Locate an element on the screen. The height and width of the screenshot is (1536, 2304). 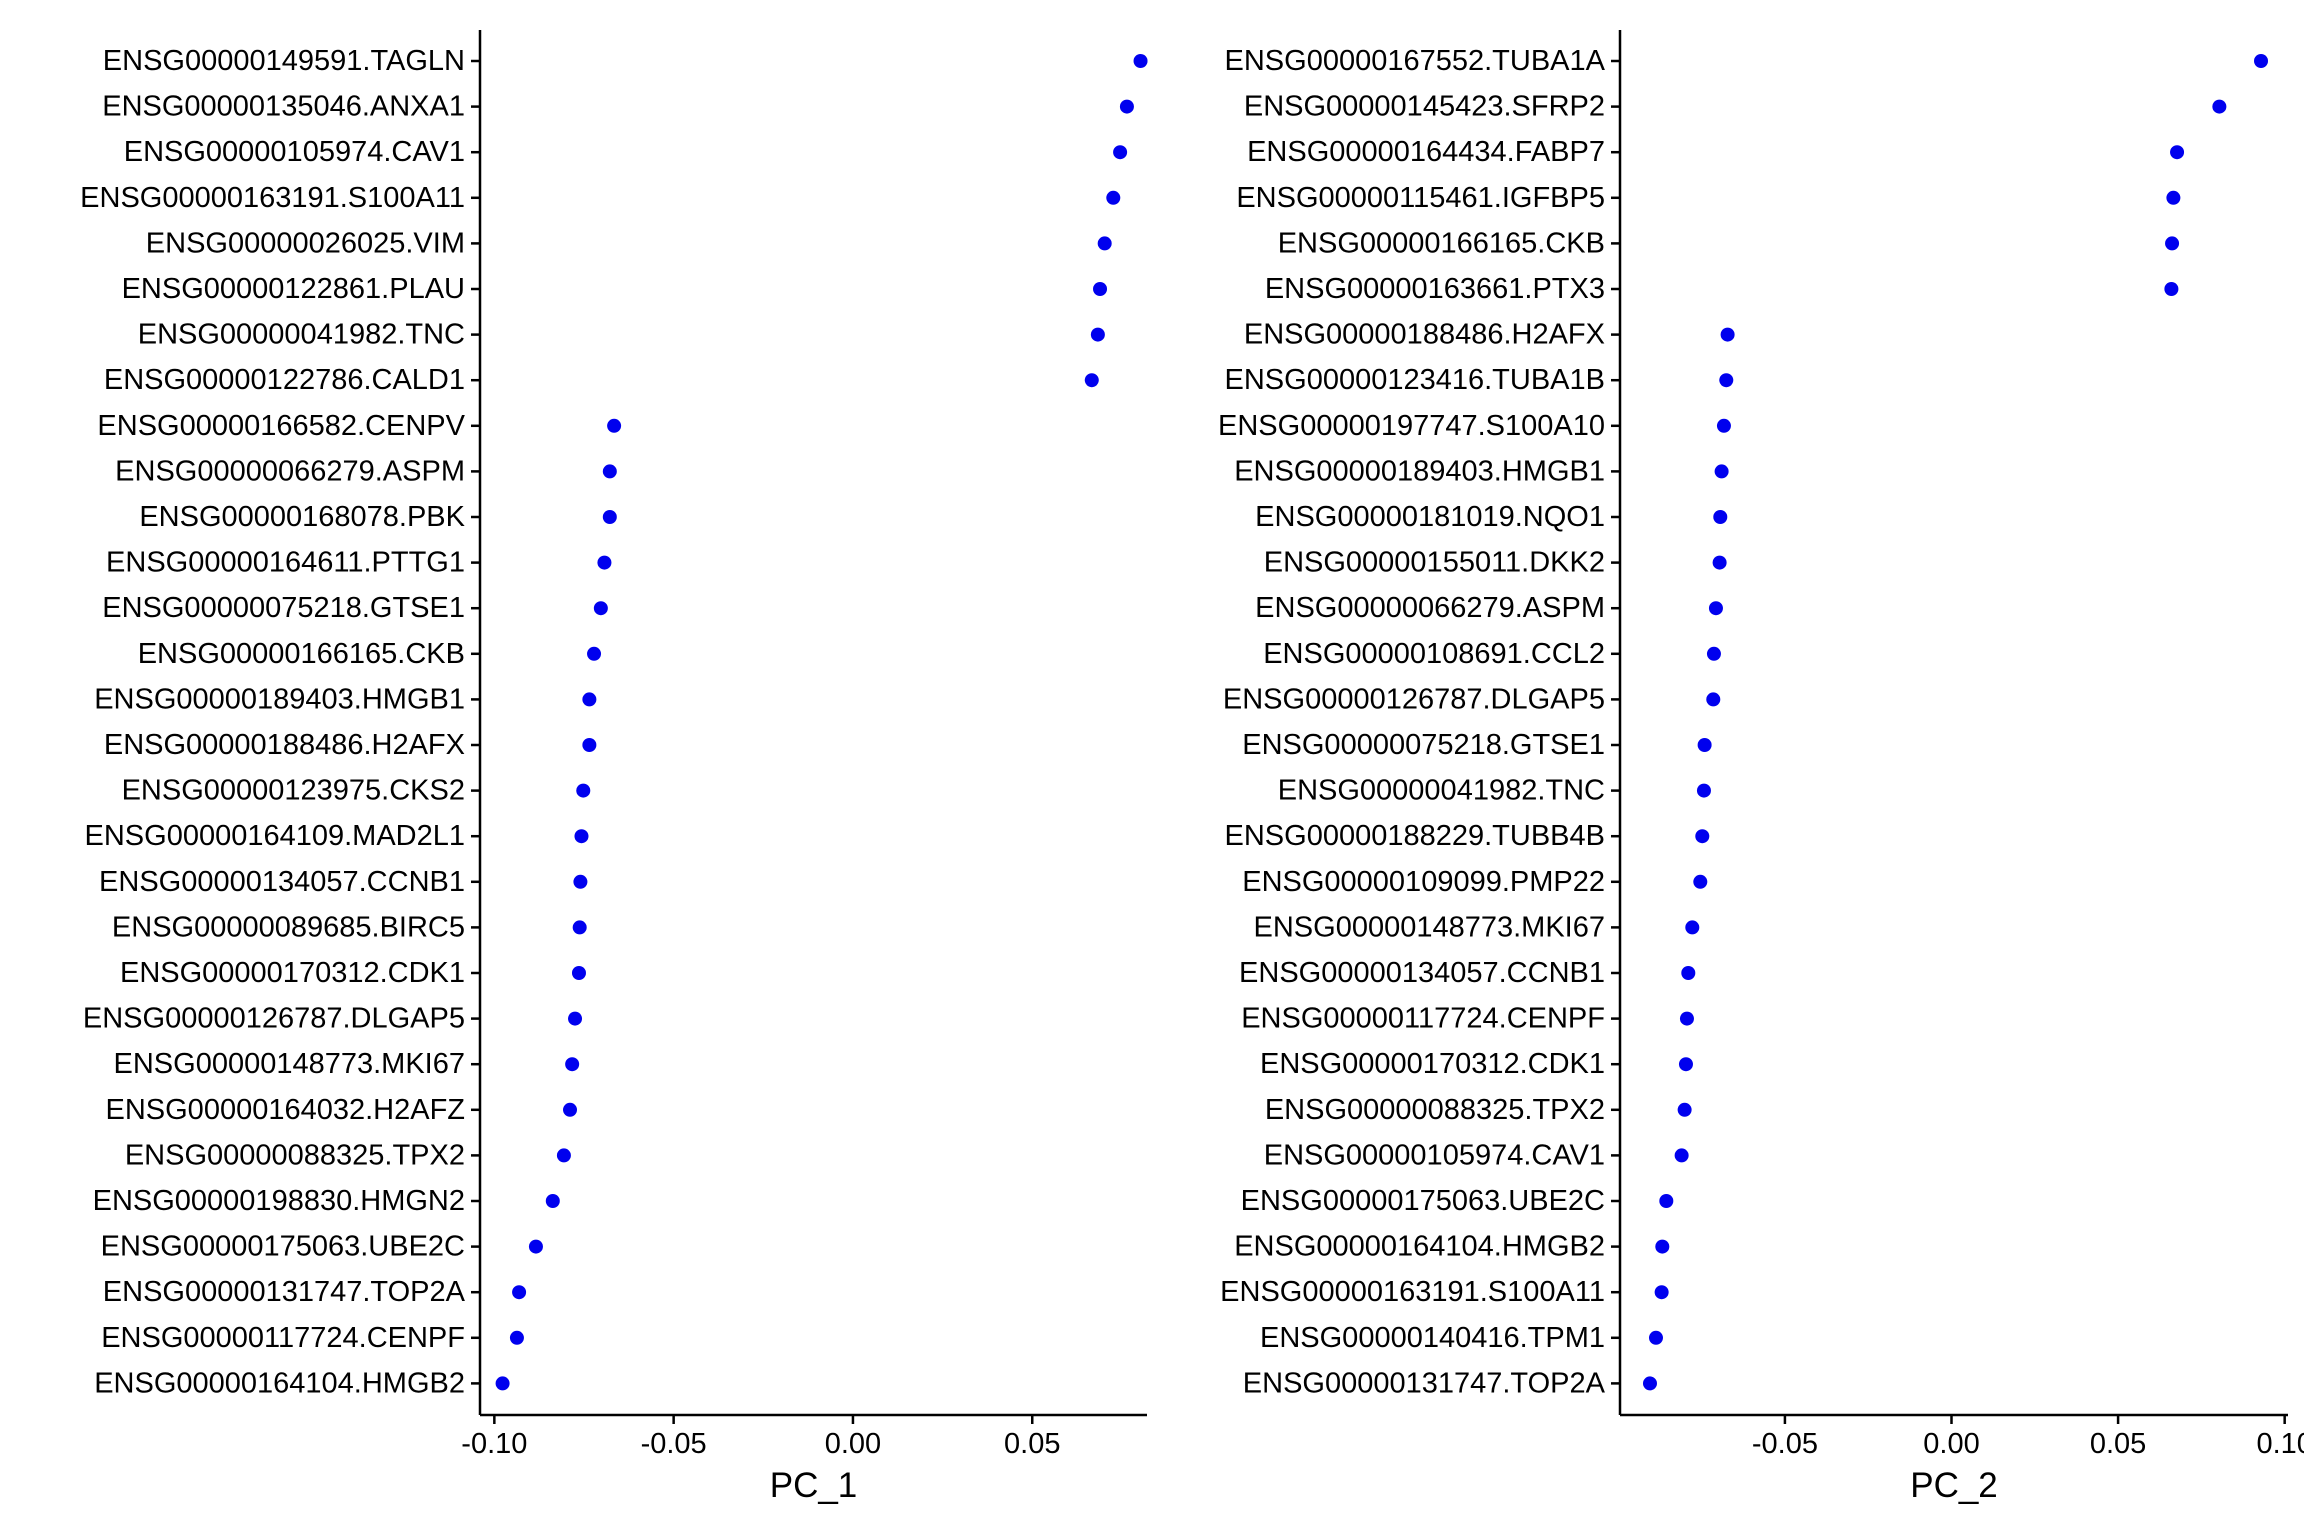
gene-label: ENSG00000123975.CKS2 is located at coordinates (293, 791).